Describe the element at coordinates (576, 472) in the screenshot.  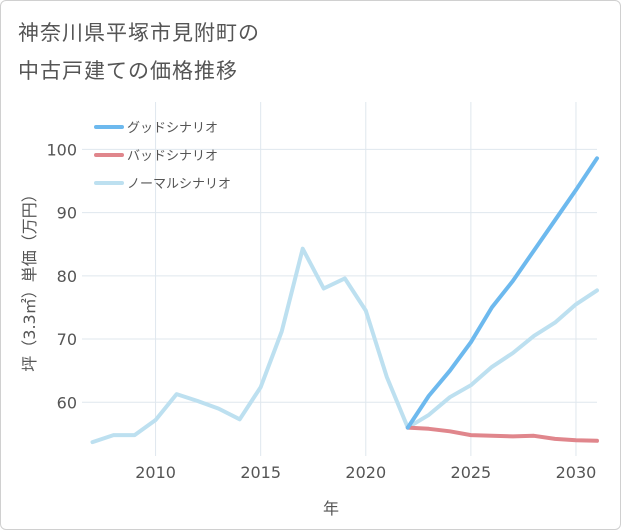
I see `x-tick-label: 2030` at that location.